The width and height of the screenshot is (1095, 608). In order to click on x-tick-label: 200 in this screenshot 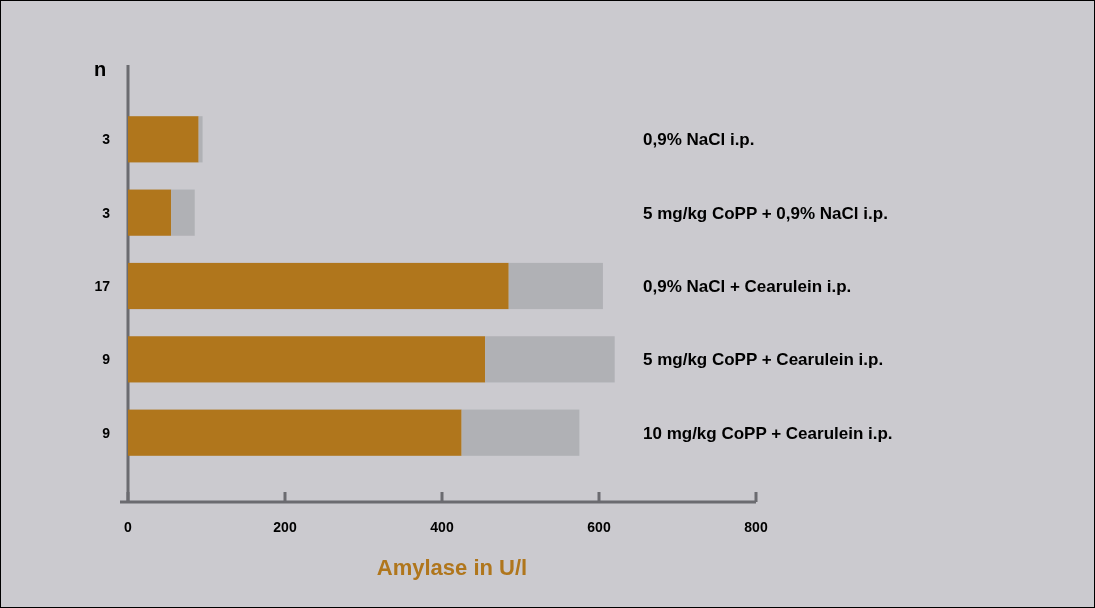, I will do `click(285, 527)`.